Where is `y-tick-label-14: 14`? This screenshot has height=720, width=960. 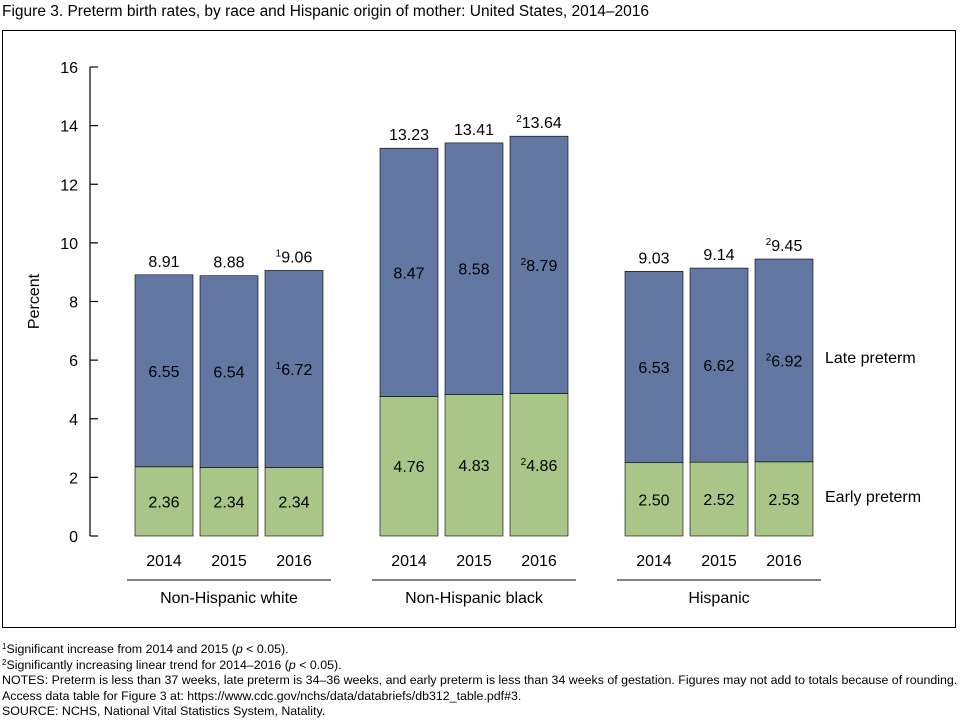
y-tick-label-14: 14 is located at coordinates (69, 127).